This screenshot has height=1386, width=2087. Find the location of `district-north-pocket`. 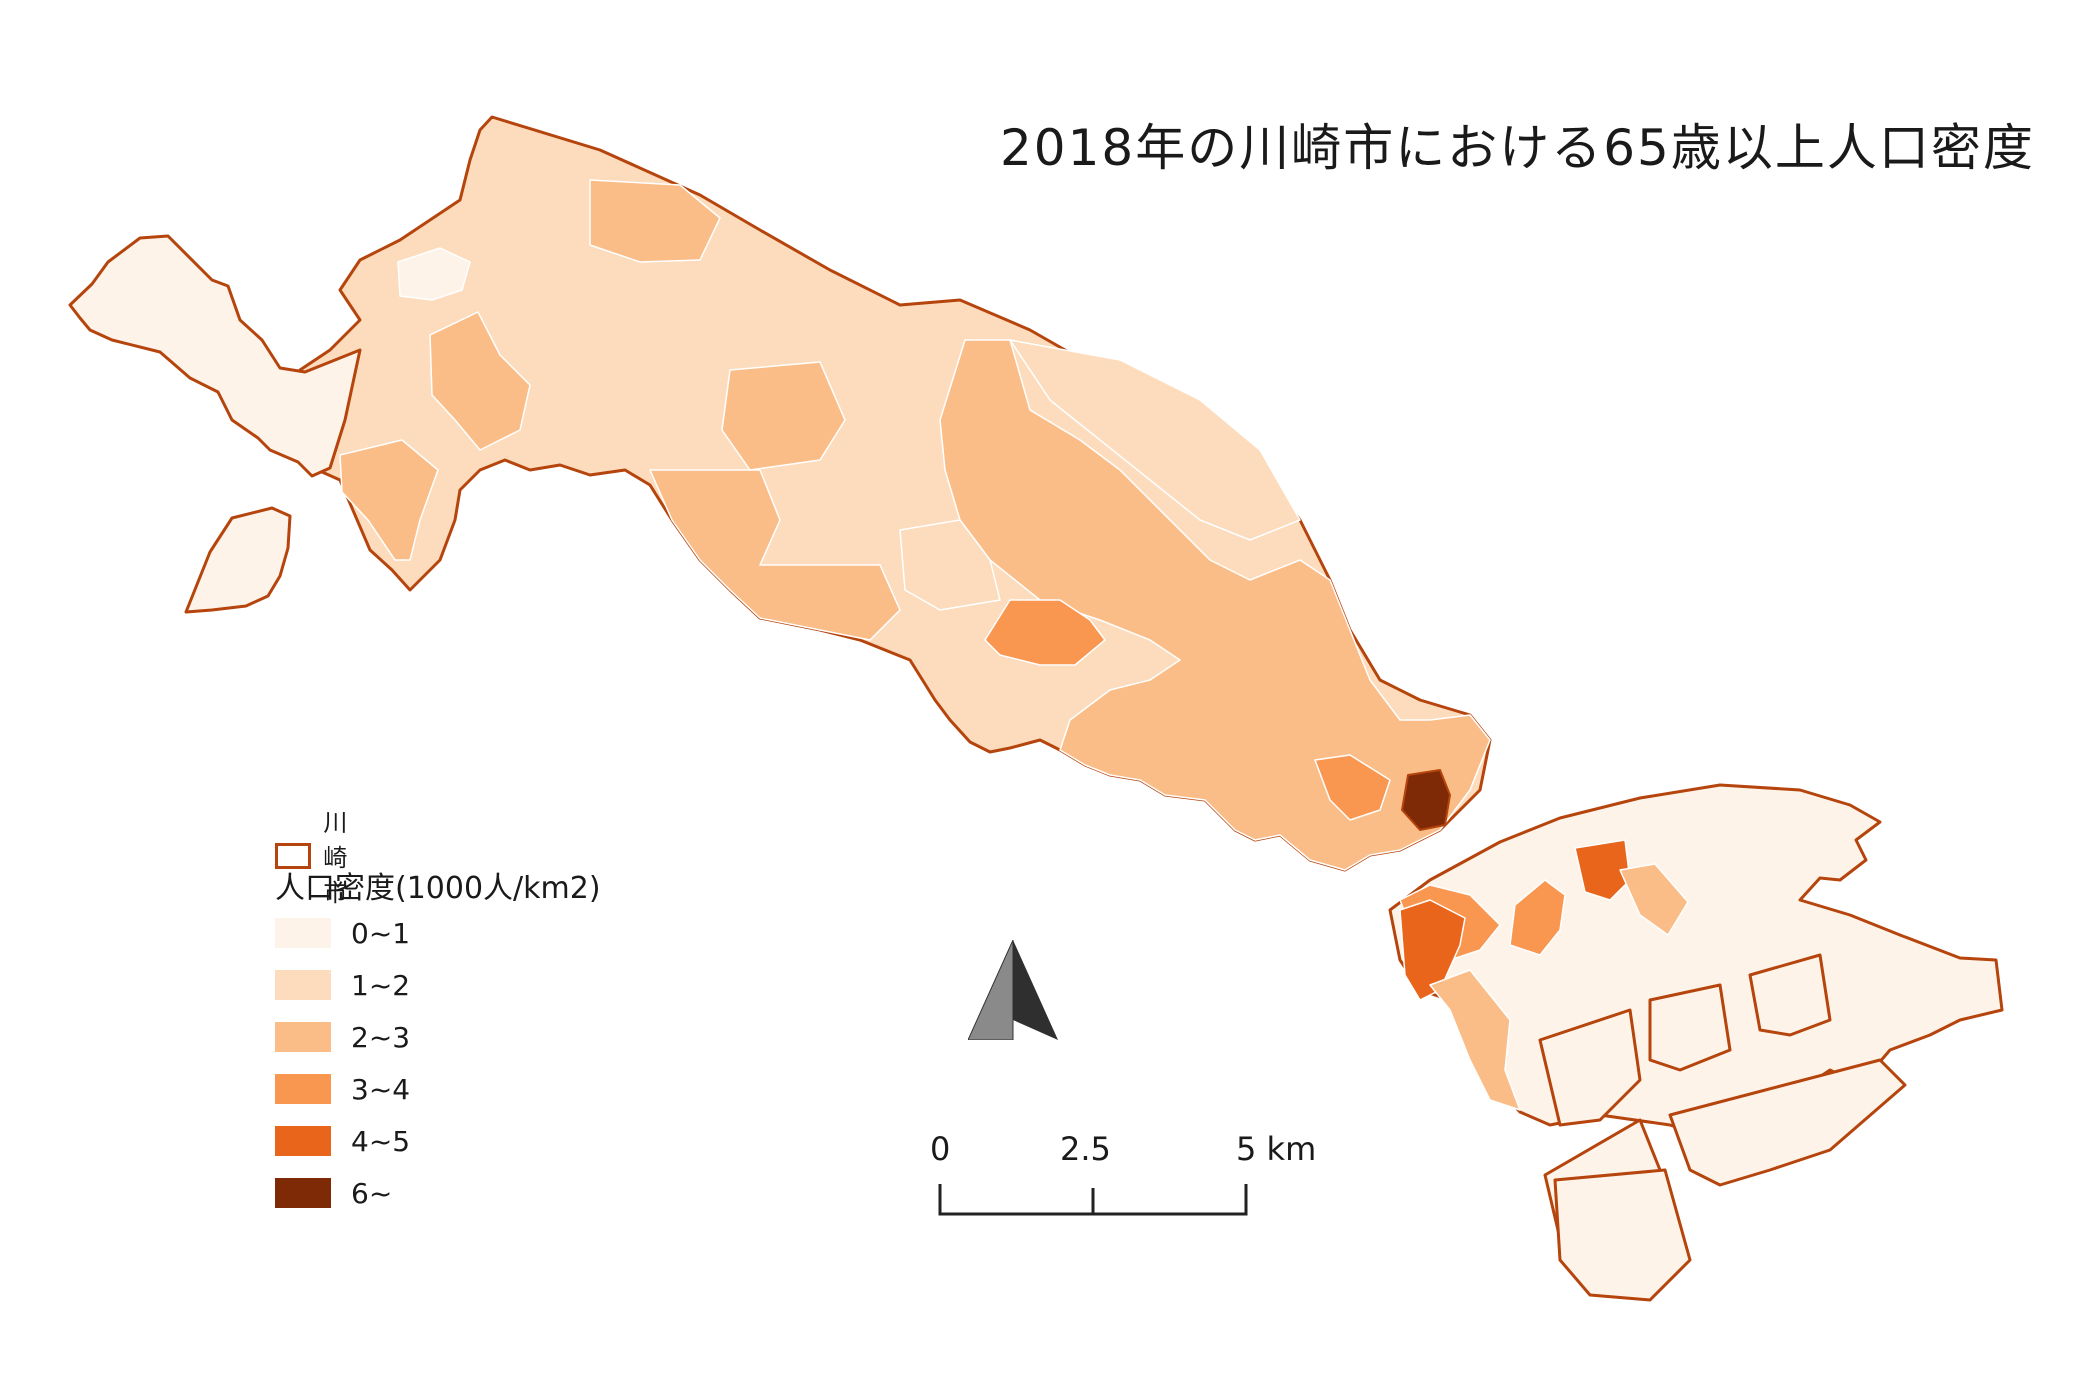

district-north-pocket is located at coordinates (434, 274).